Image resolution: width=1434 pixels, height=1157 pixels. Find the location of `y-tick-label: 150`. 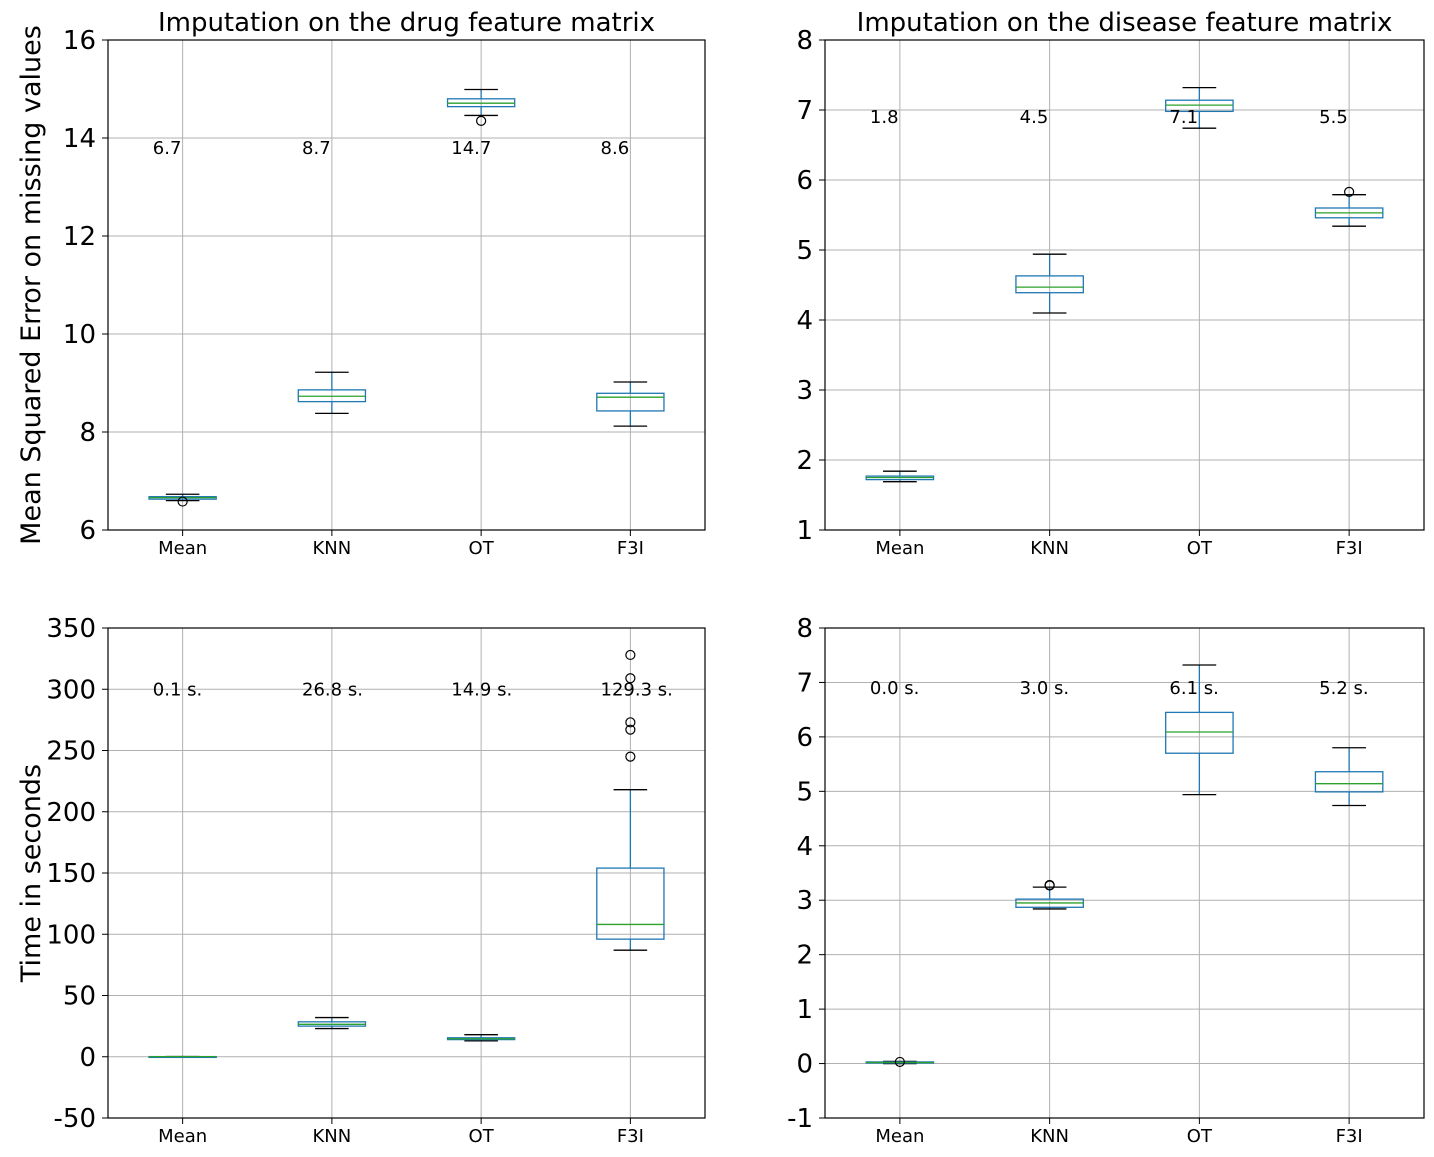

y-tick-label: 150 is located at coordinates (71, 874).